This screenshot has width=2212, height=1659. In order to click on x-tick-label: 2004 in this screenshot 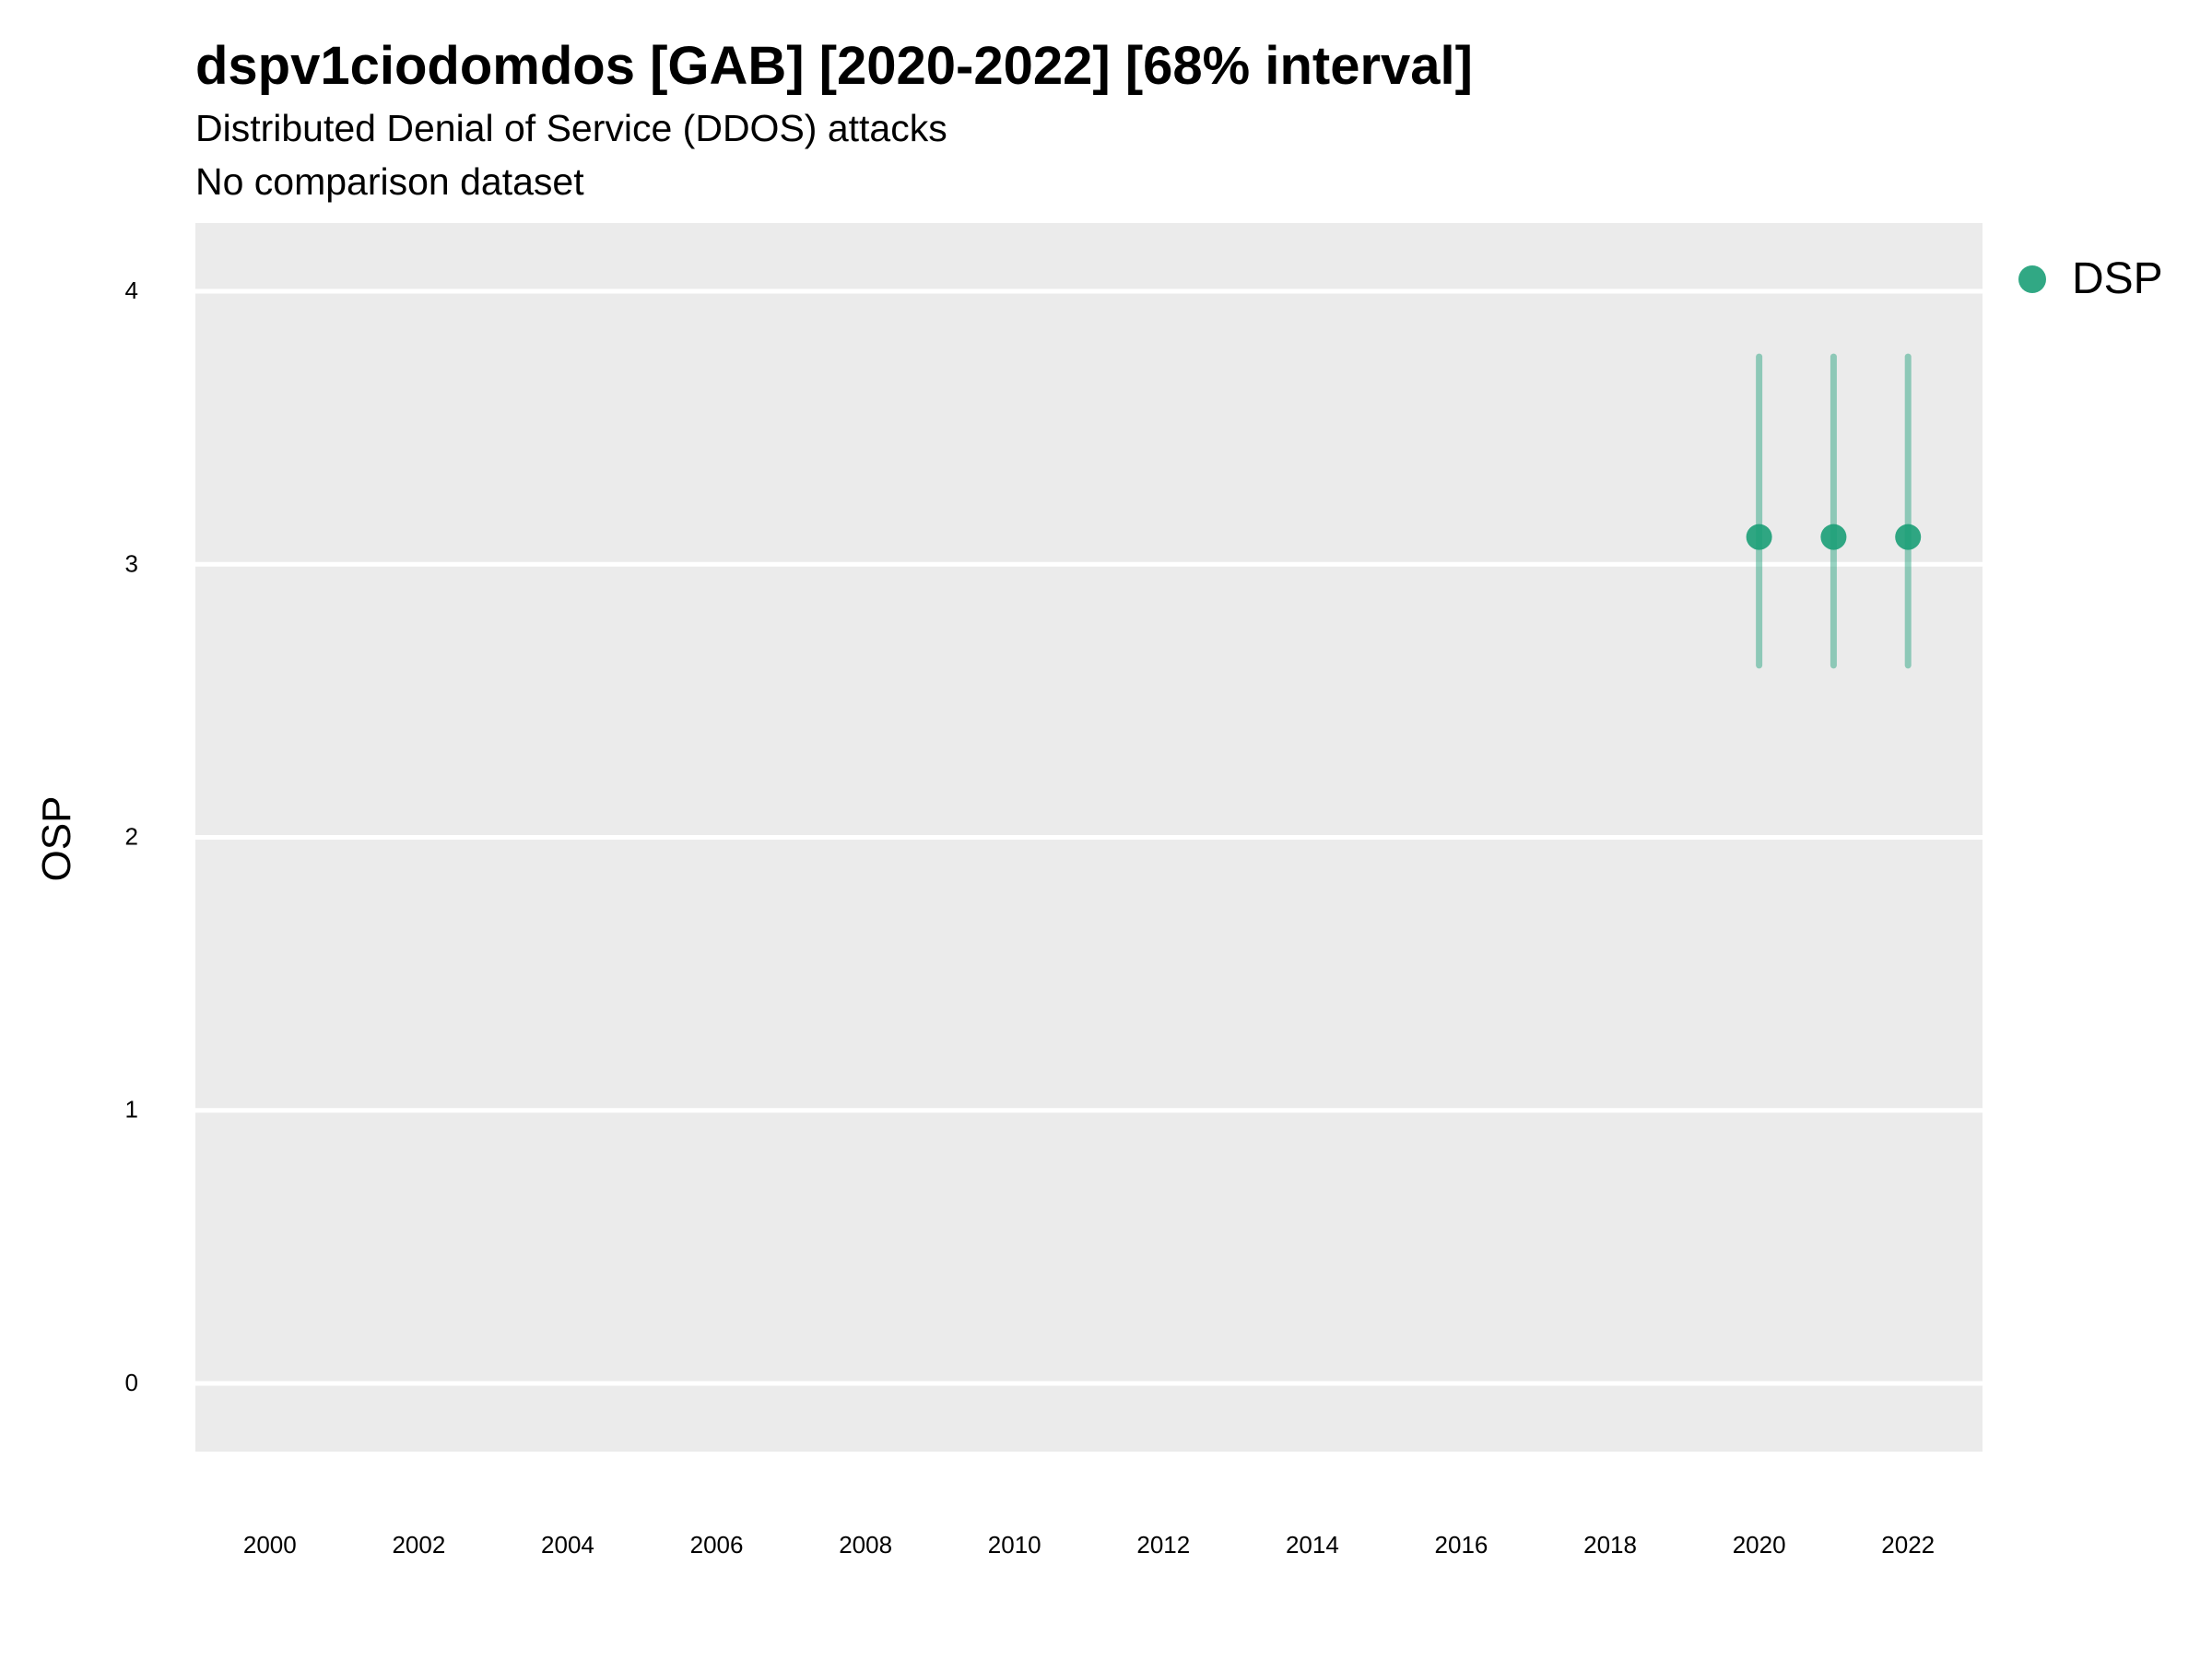, I will do `click(567, 1545)`.